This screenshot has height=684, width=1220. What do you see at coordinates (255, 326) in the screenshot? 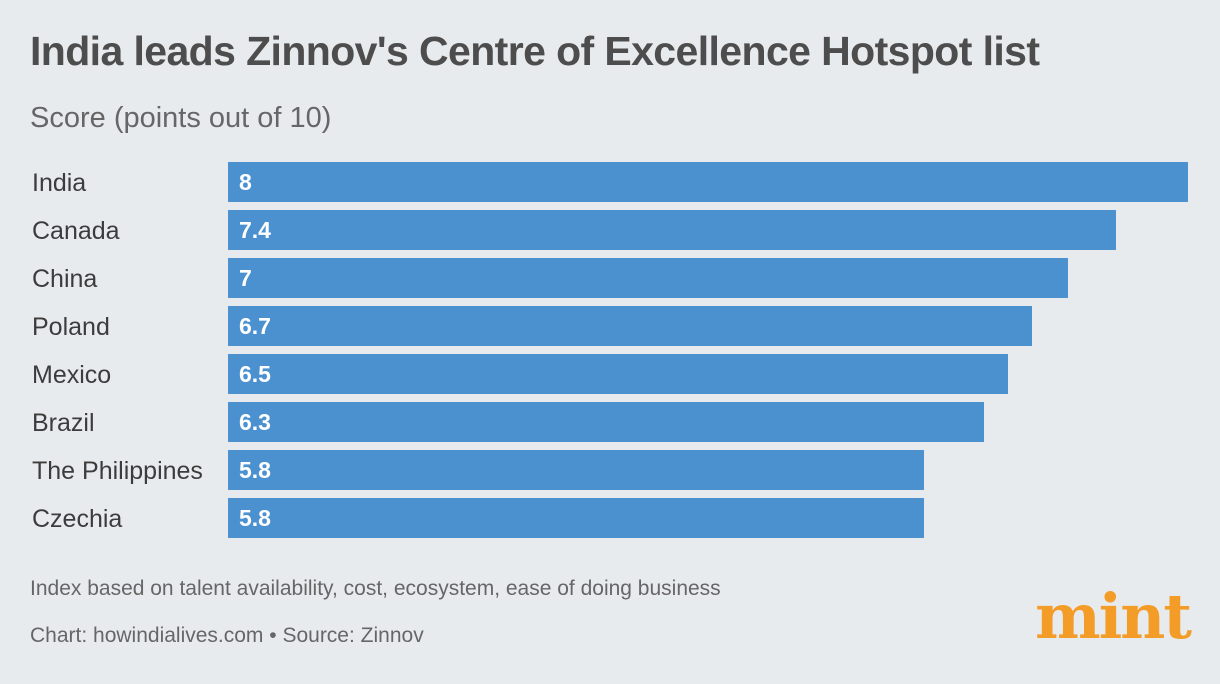
I see `bar-value-label: 6.7` at bounding box center [255, 326].